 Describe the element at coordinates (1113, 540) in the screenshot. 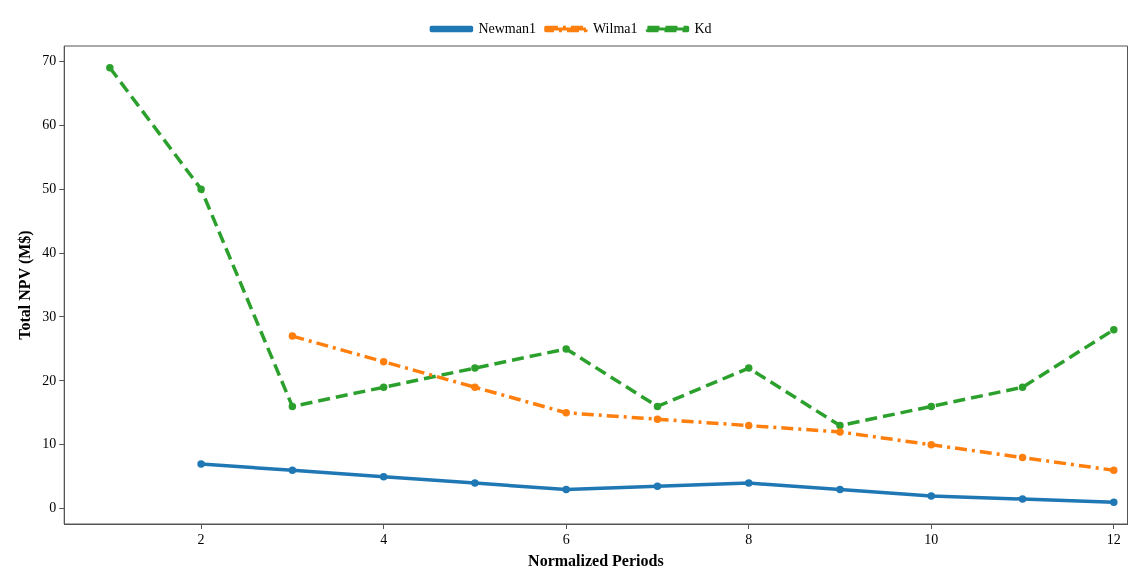

I see `x-tick-label: 12` at that location.